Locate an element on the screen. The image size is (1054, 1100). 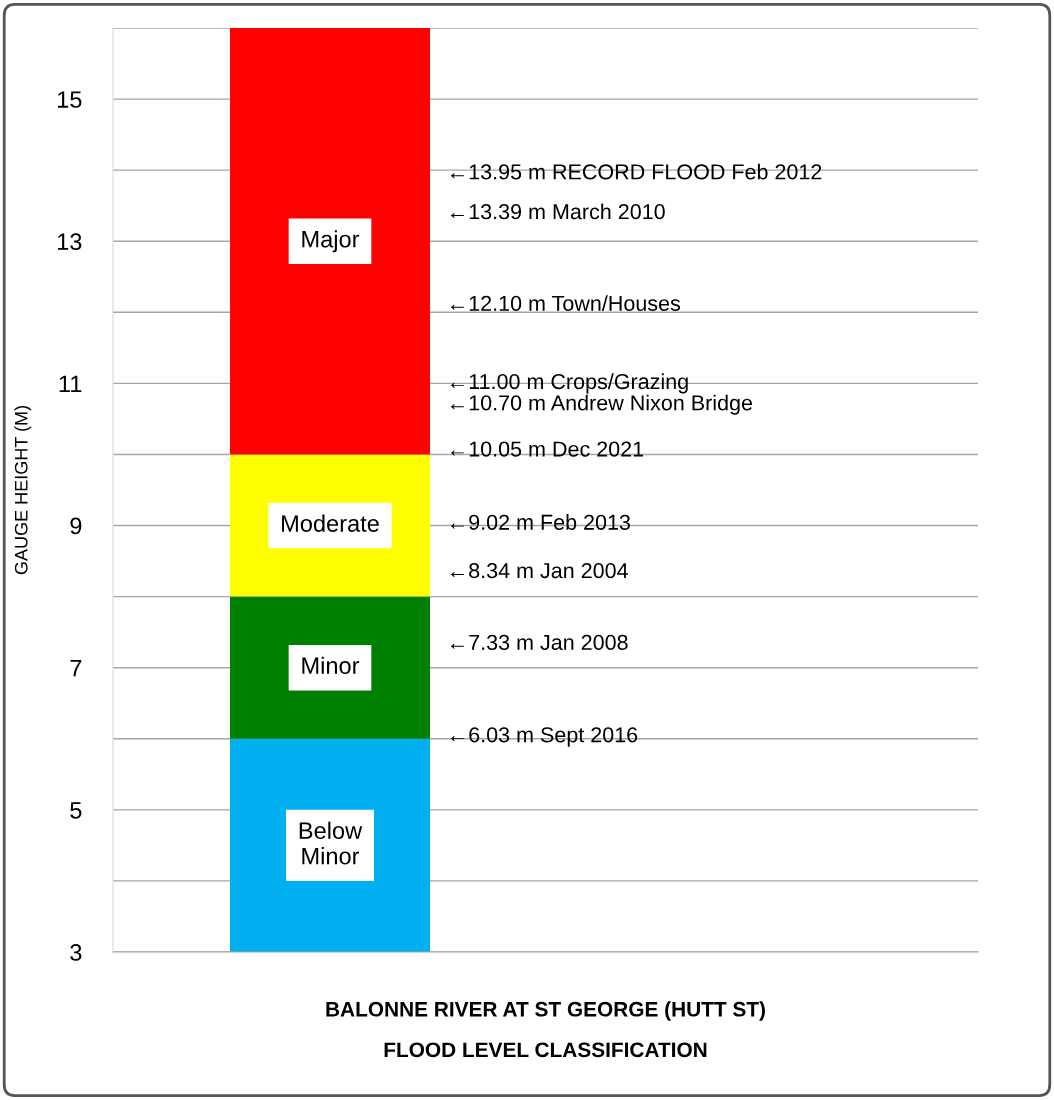
y-tick-label: 11 is located at coordinates (70, 383).